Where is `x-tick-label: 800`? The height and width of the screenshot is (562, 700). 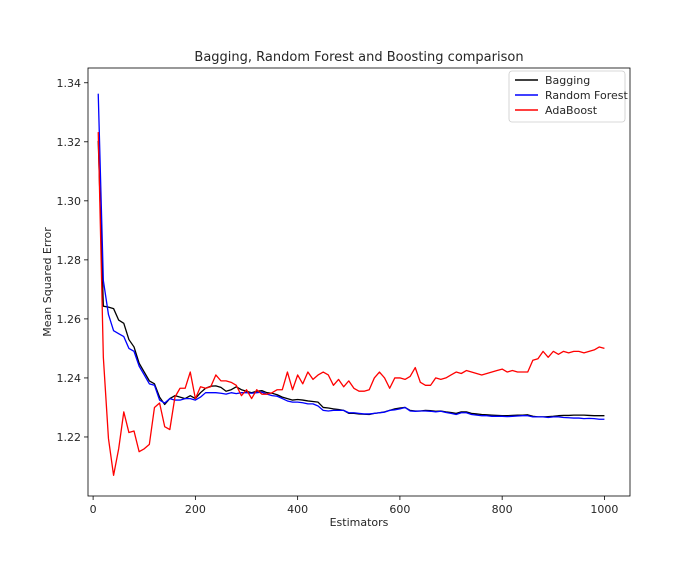
x-tick-label: 800 is located at coordinates (502, 509).